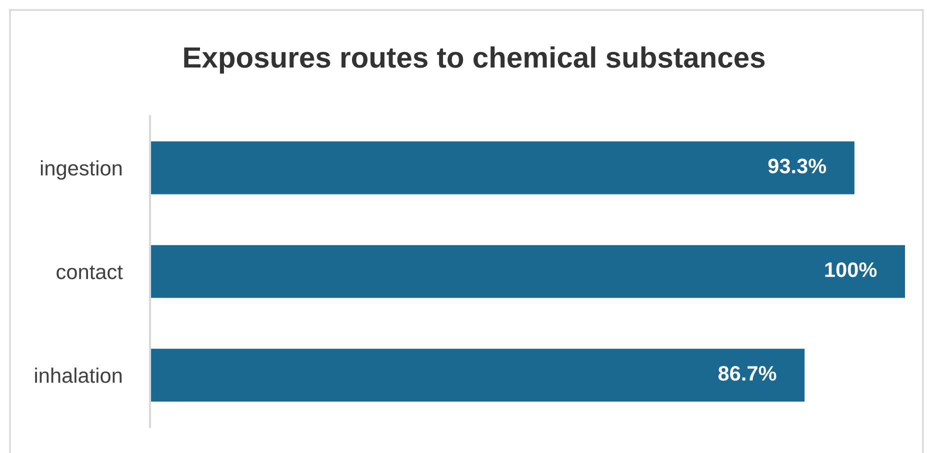  Describe the element at coordinates (474, 60) in the screenshot. I see `chart-title: Exposures routes to chemical substances` at that location.